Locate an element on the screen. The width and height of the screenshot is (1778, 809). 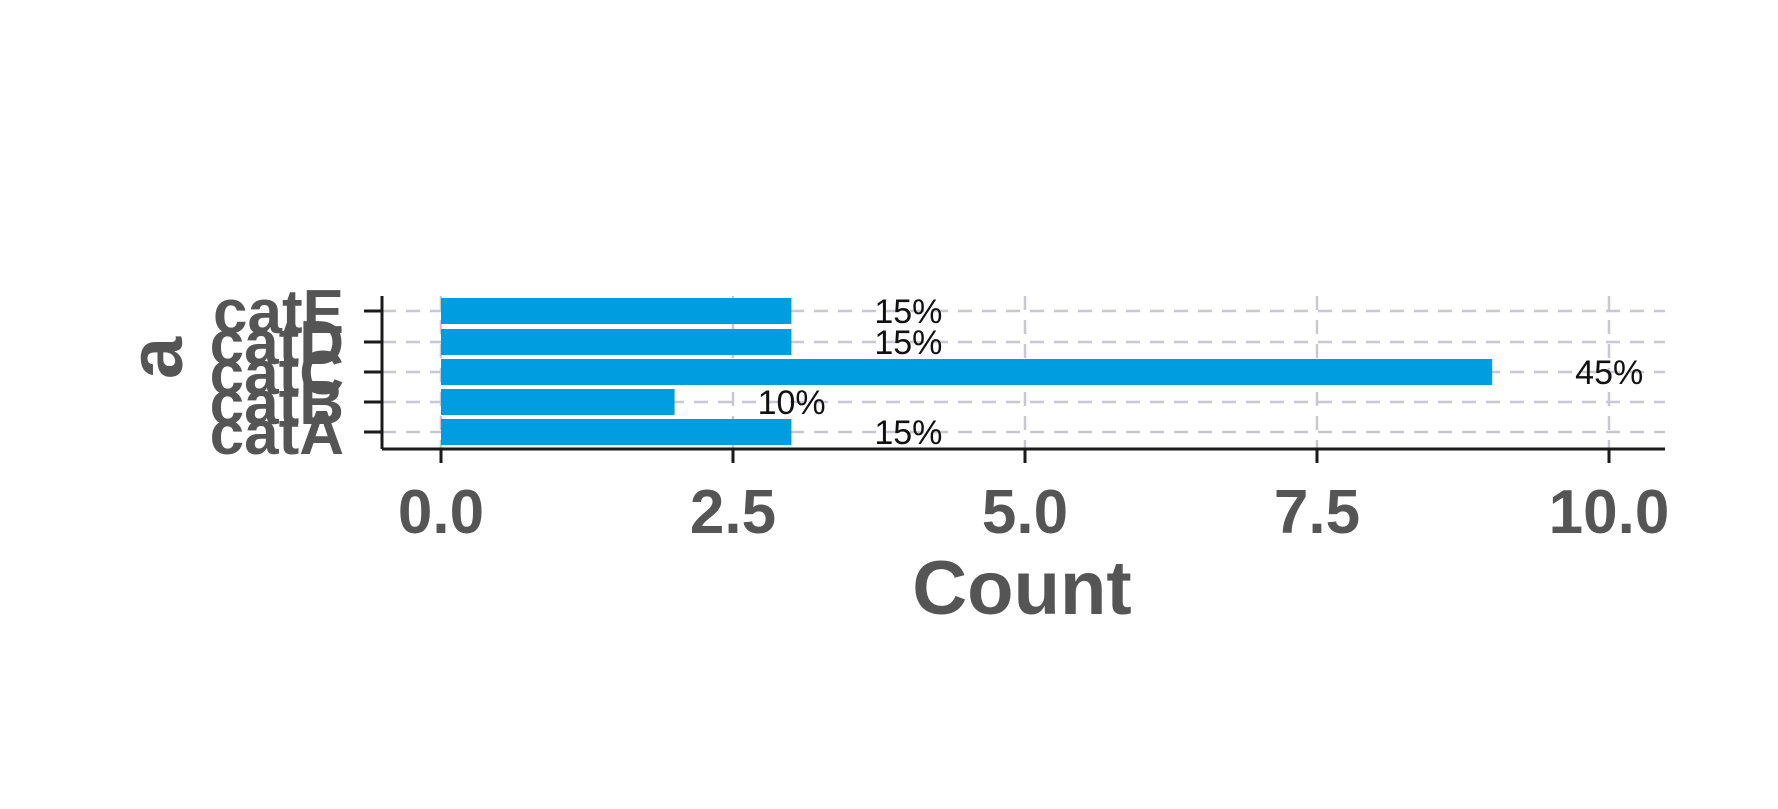
x-ticks: 0.0 2.5 5.0 7.5 10.0 is located at coordinates (1033, 498).